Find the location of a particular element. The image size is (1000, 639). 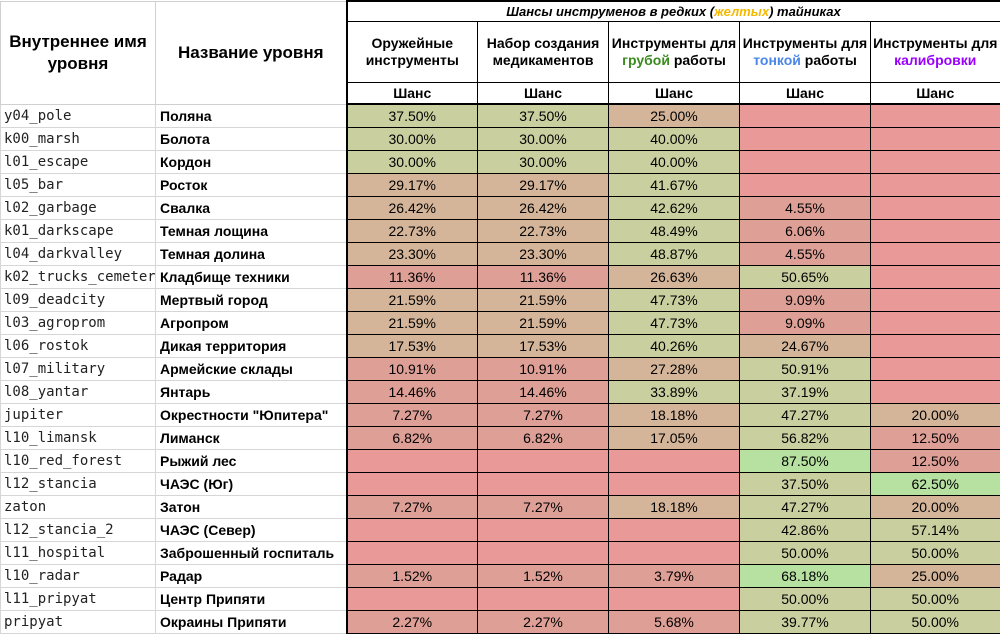

chance-cell: 24.67% is located at coordinates (805, 346).